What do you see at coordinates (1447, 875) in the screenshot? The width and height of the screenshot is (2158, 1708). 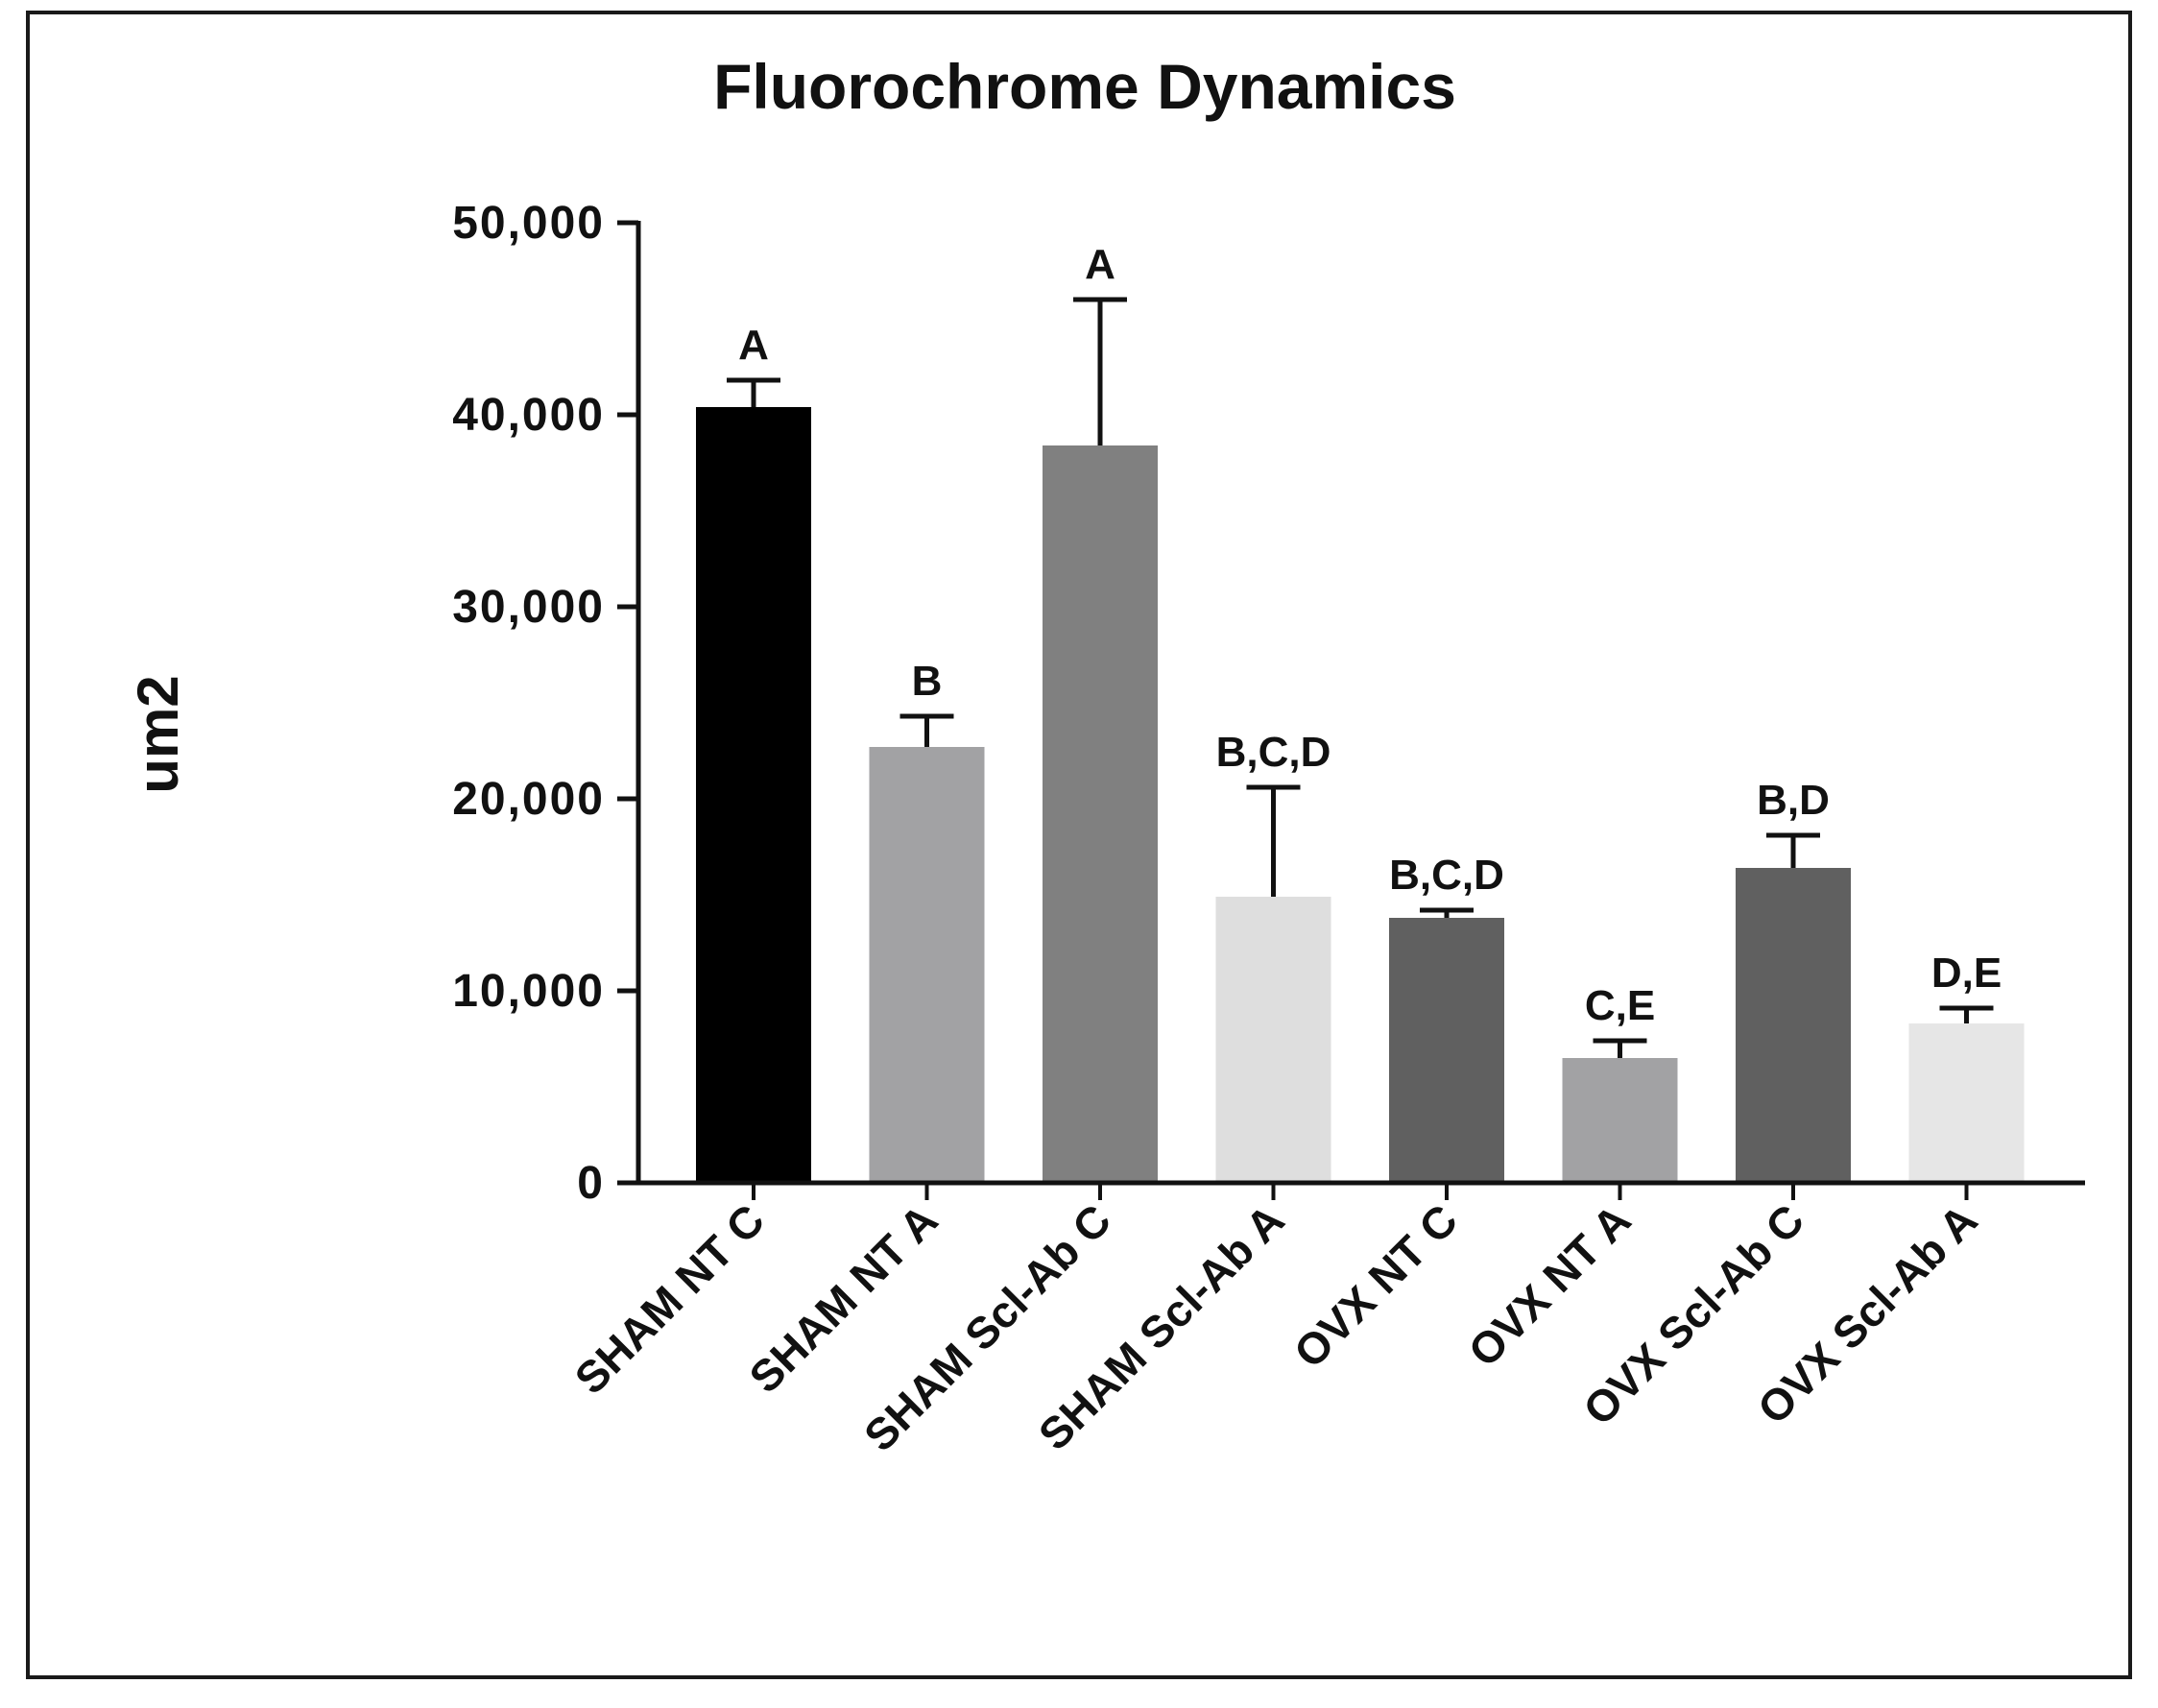 I see `annotation-5: B,C,D` at bounding box center [1447, 875].